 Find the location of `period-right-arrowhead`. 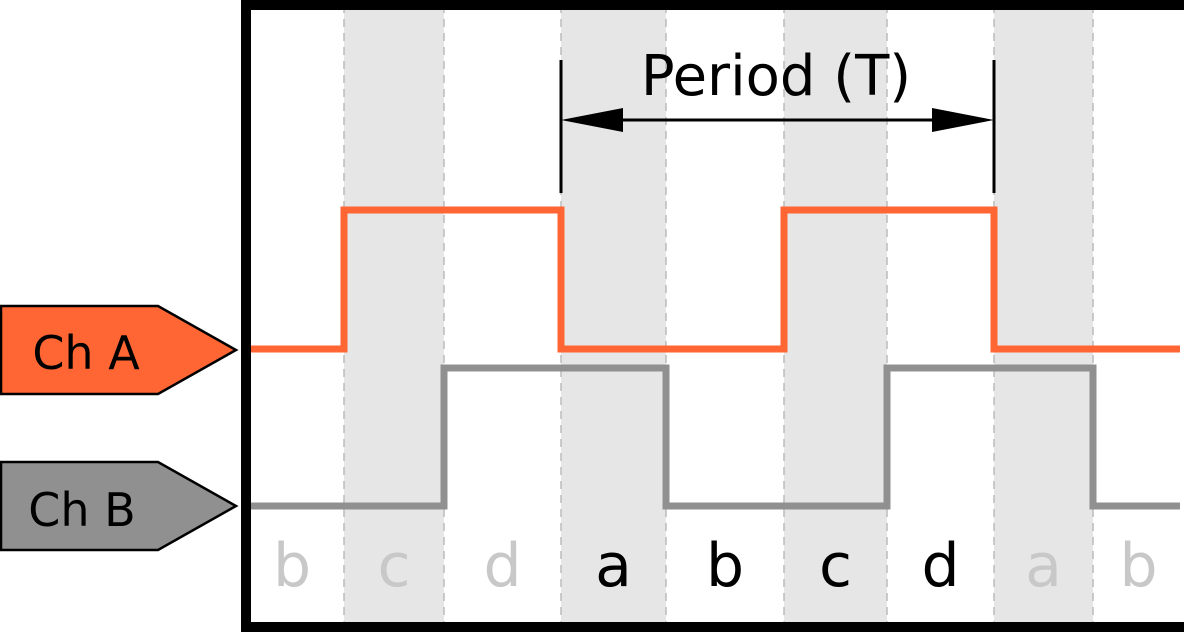

period-right-arrowhead is located at coordinates (963, 120).